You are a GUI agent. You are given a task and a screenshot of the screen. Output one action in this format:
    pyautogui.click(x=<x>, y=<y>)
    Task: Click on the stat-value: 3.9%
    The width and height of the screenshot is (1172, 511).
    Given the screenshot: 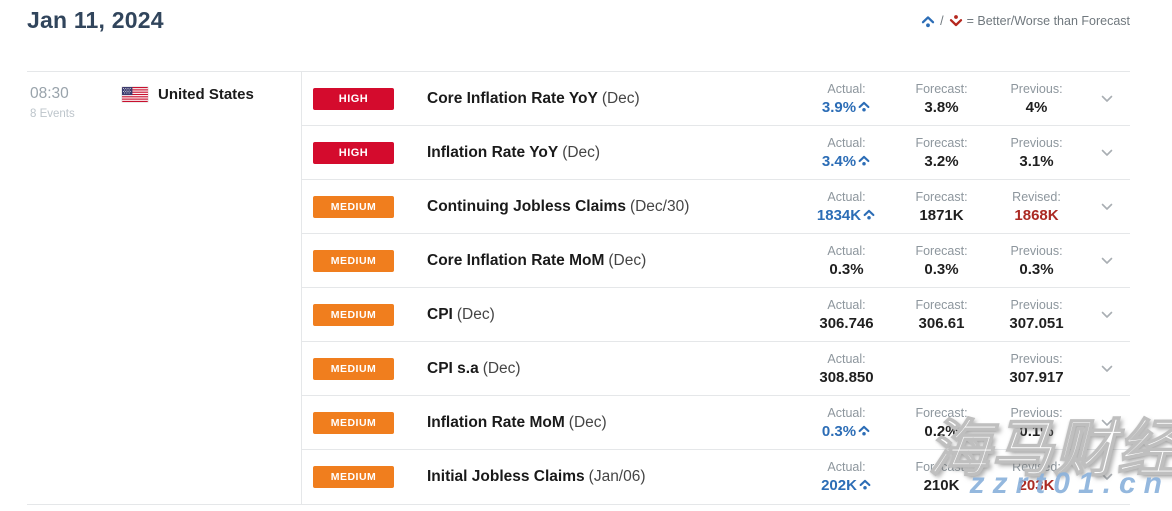 What is the action you would take?
    pyautogui.click(x=846, y=107)
    